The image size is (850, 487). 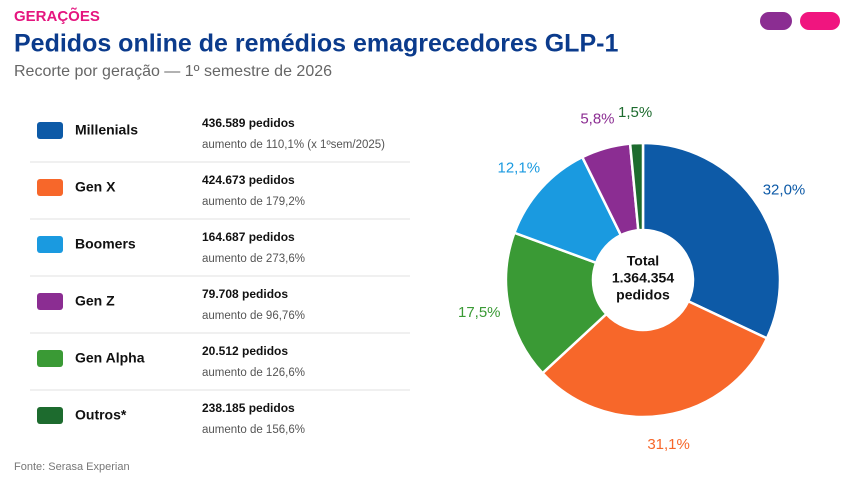 What do you see at coordinates (597, 118) in the screenshot?
I see `slice-label: 5,8%` at bounding box center [597, 118].